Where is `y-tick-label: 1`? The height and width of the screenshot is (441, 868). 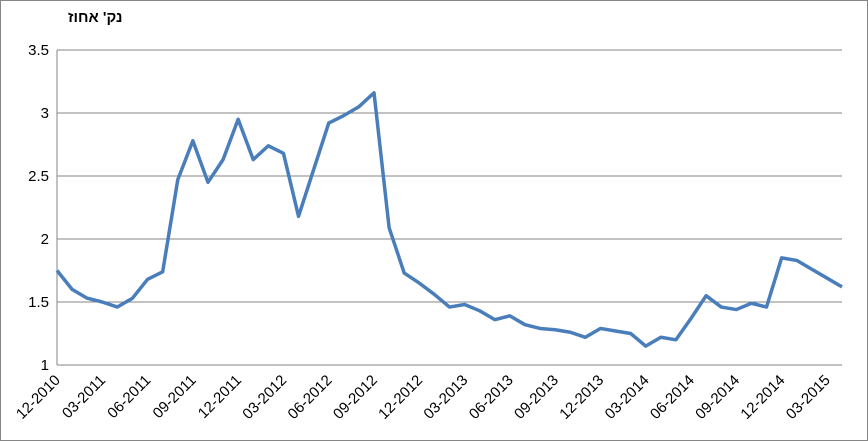 y-tick-label: 1 is located at coordinates (45, 365).